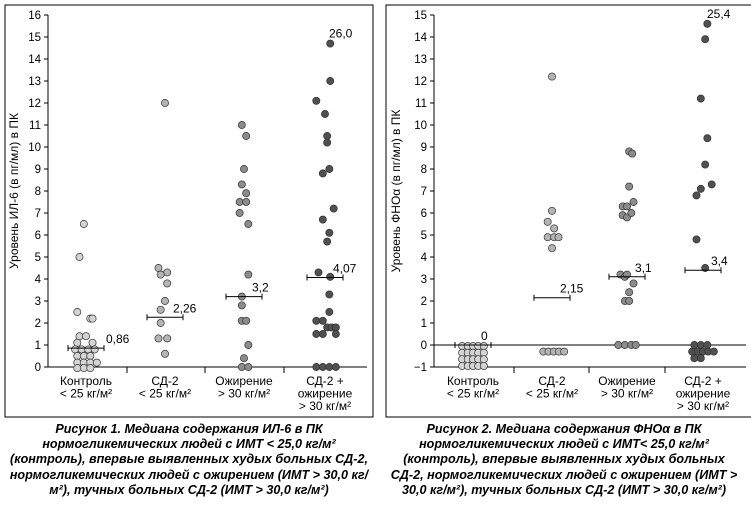 This screenshot has width=751, height=520. What do you see at coordinates (34, 16) in the screenshot?
I see `y-tick-label: 16` at bounding box center [34, 16].